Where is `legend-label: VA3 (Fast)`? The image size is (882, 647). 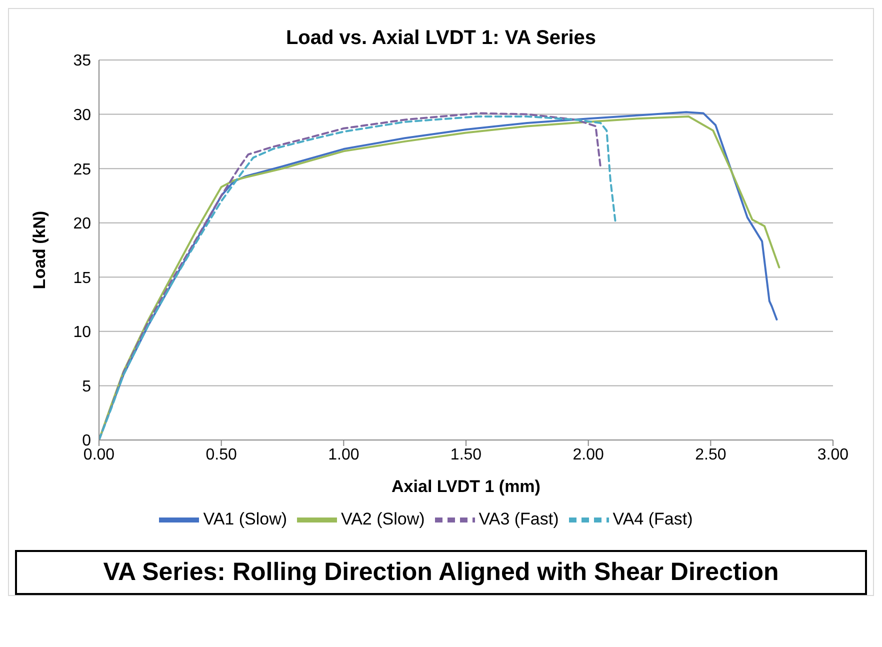
legend-label: VA3 (Fast) is located at coordinates (518, 518).